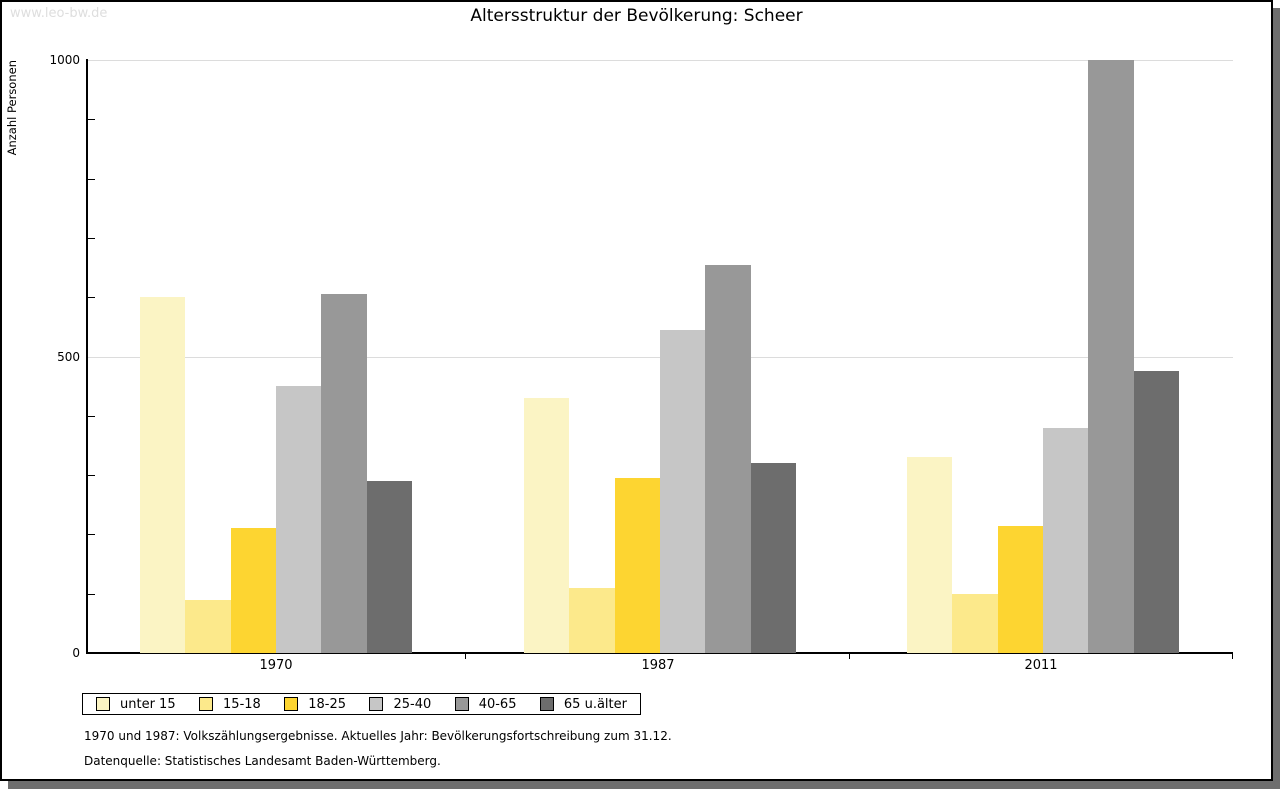 Image resolution: width=1280 pixels, height=791 pixels. What do you see at coordinates (87, 356) in the screenshot?
I see `y-axis-line` at bounding box center [87, 356].